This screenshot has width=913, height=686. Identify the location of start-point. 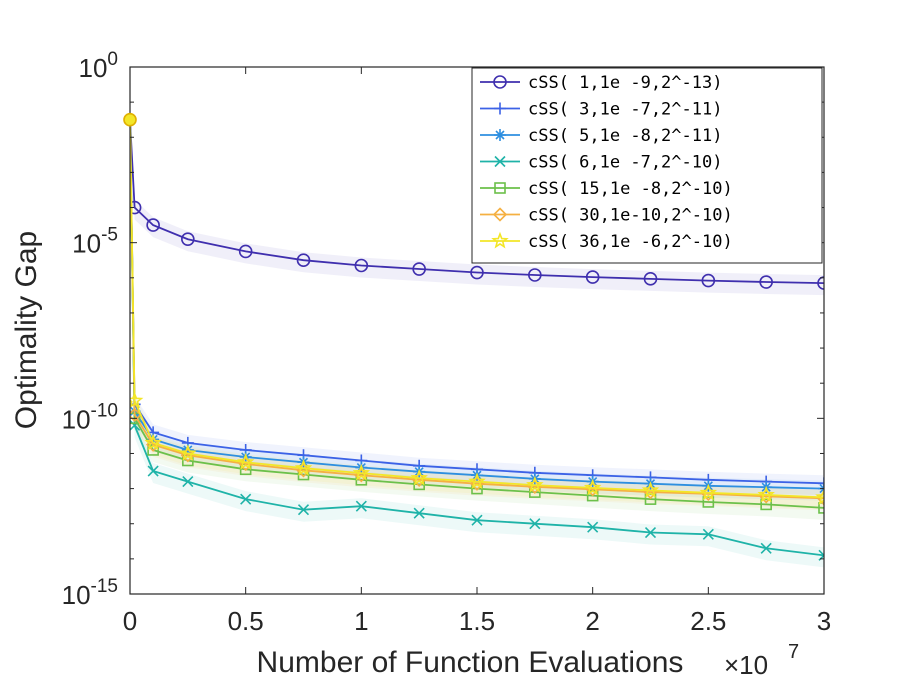
(130, 119).